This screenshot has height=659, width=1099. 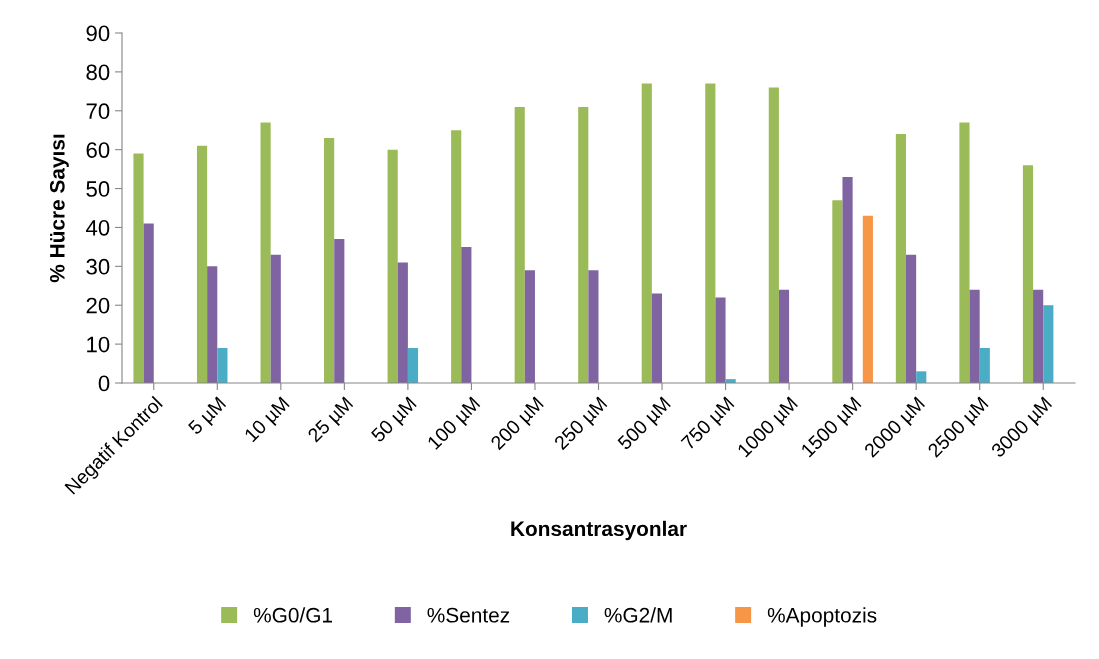 What do you see at coordinates (582, 425) in the screenshot?
I see `x-tick-label: 250 µM` at bounding box center [582, 425].